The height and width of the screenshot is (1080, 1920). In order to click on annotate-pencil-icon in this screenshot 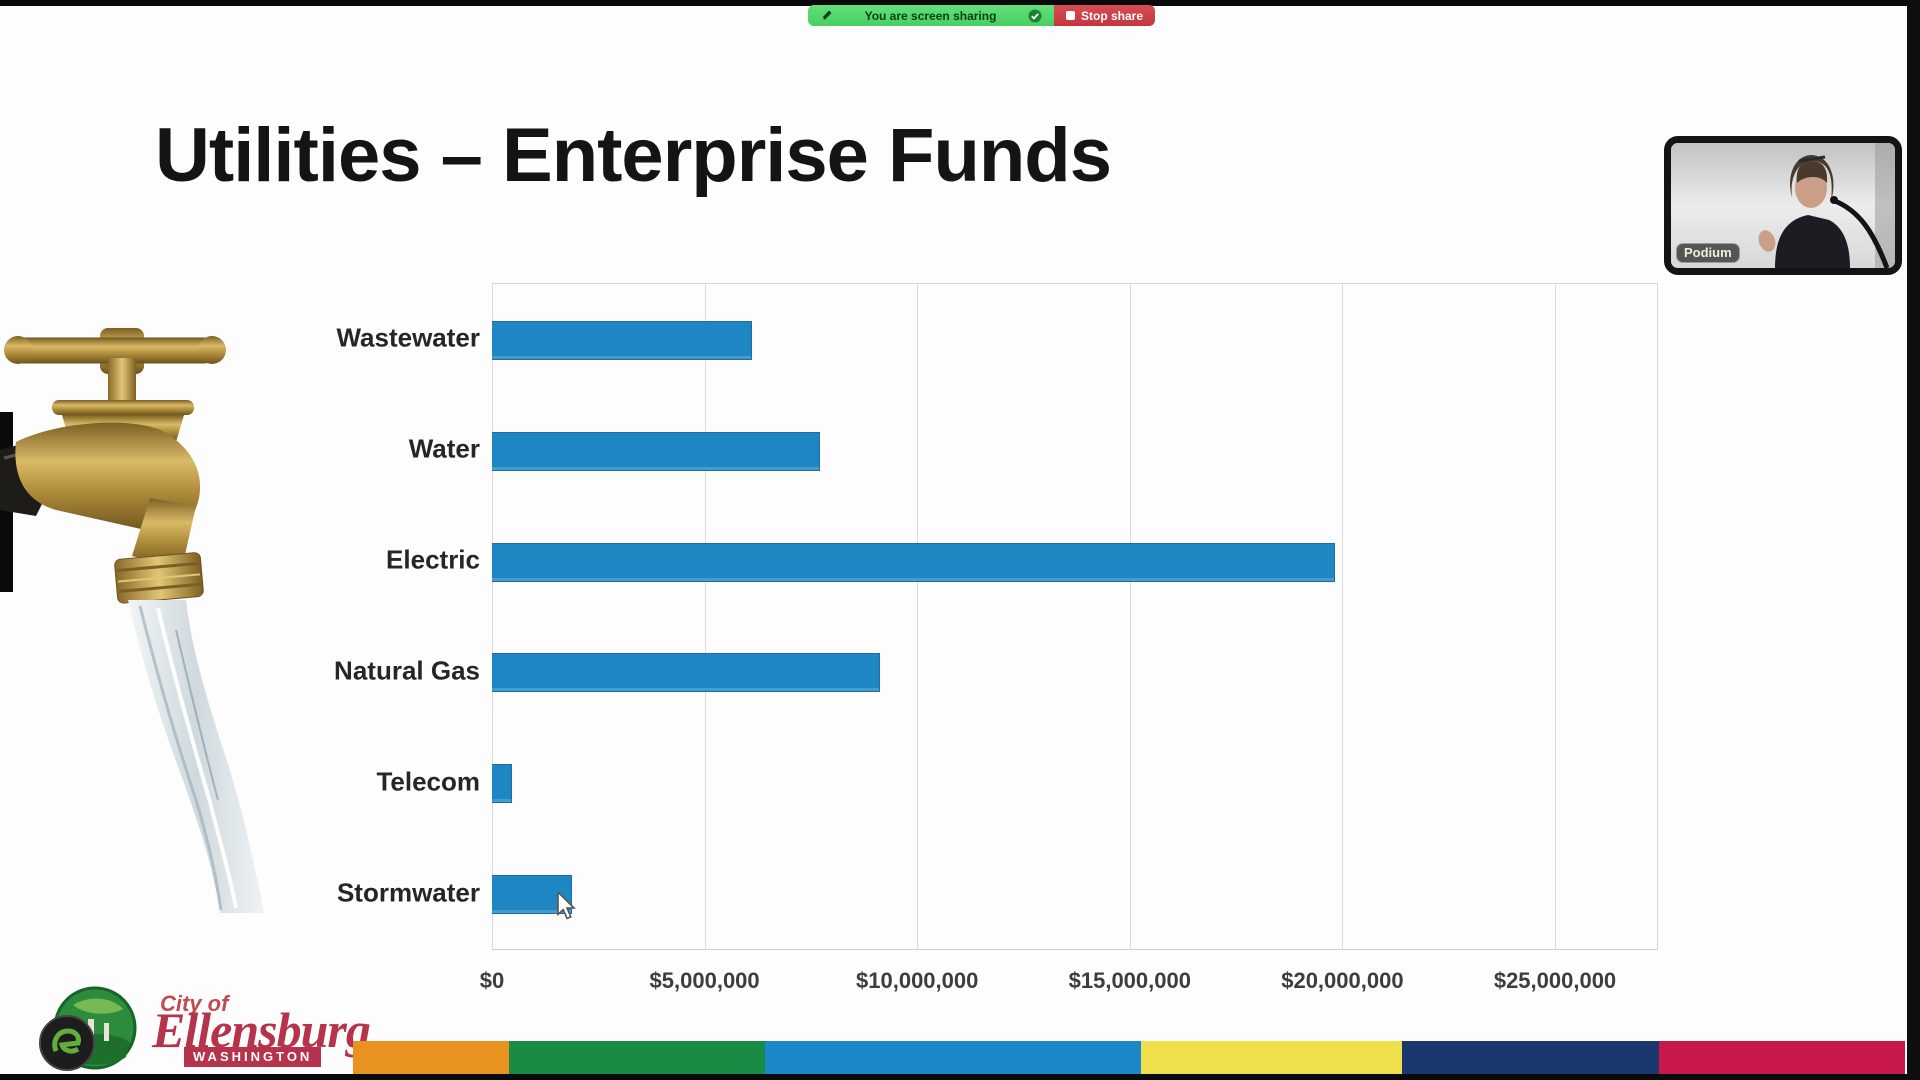, I will do `click(827, 15)`.